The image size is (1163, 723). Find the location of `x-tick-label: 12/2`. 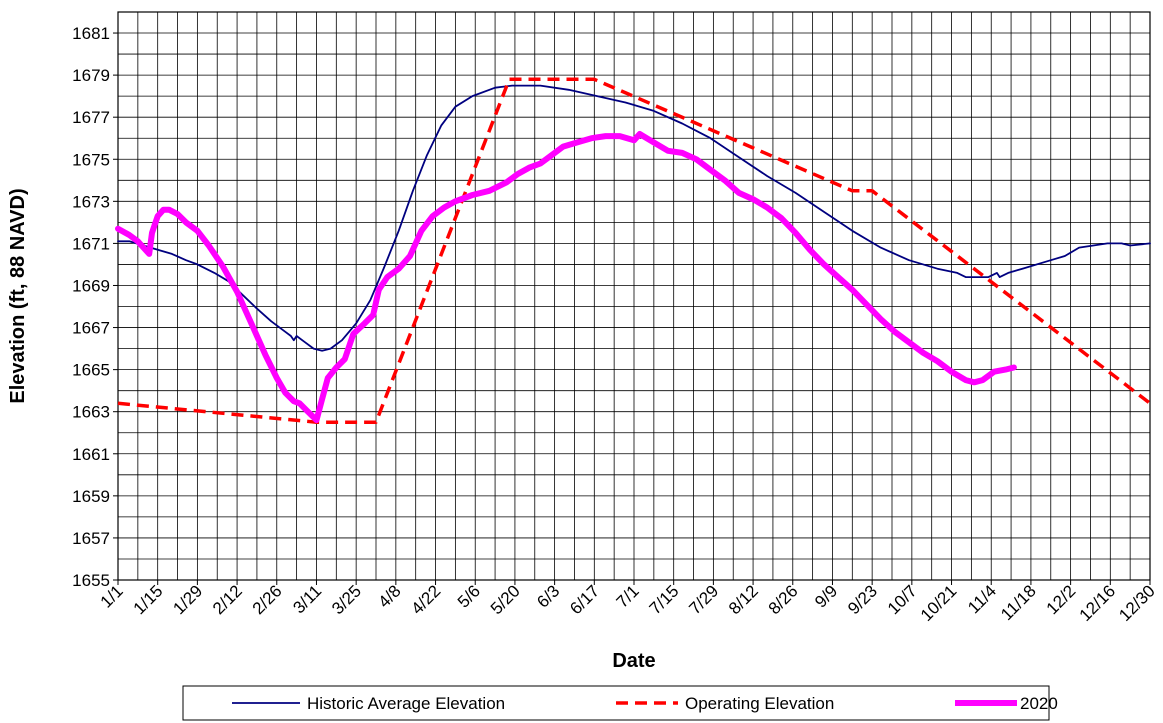

x-tick-label: 12/2 is located at coordinates (1061, 599).